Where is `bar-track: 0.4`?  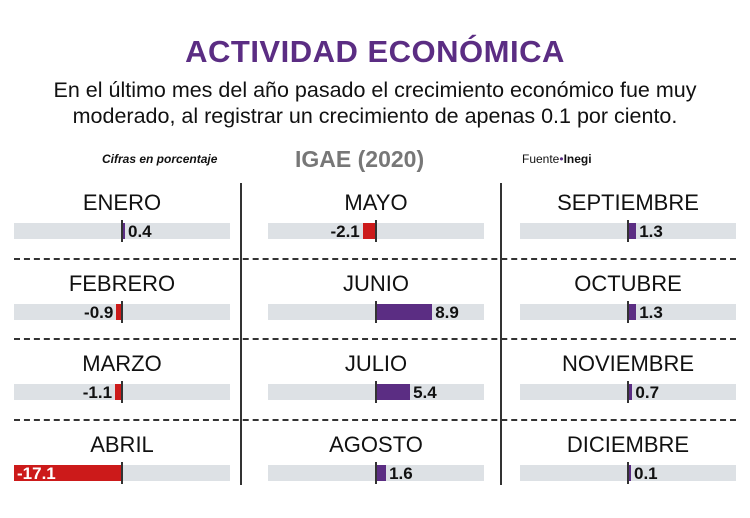
bar-track: 0.4 is located at coordinates (122, 231).